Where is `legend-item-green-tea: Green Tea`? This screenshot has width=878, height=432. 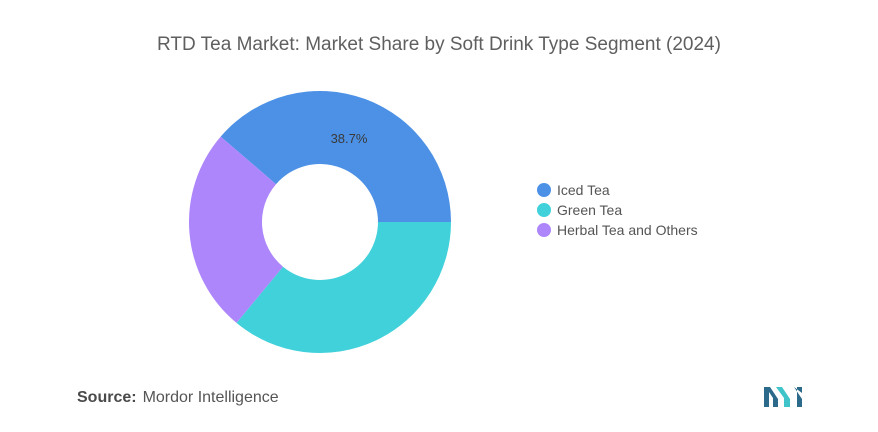 legend-item-green-tea: Green Tea is located at coordinates (617, 210).